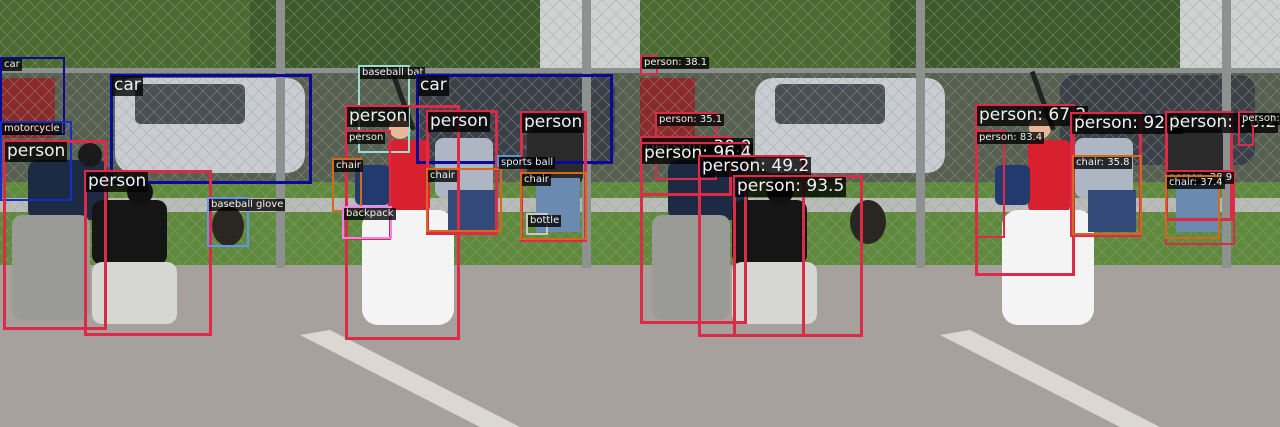 The height and width of the screenshot is (427, 1280). Describe the element at coordinates (756, 166) in the screenshot. I see `pred-label: person: 49.2` at that location.